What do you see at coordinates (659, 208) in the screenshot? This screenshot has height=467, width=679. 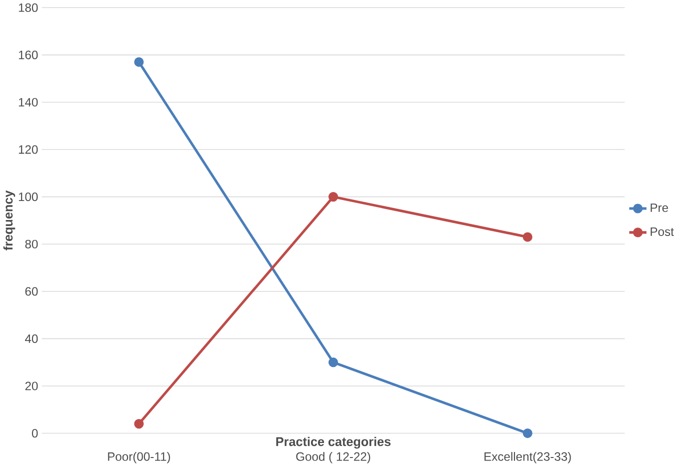 I see `legend-label: Pre` at bounding box center [659, 208].